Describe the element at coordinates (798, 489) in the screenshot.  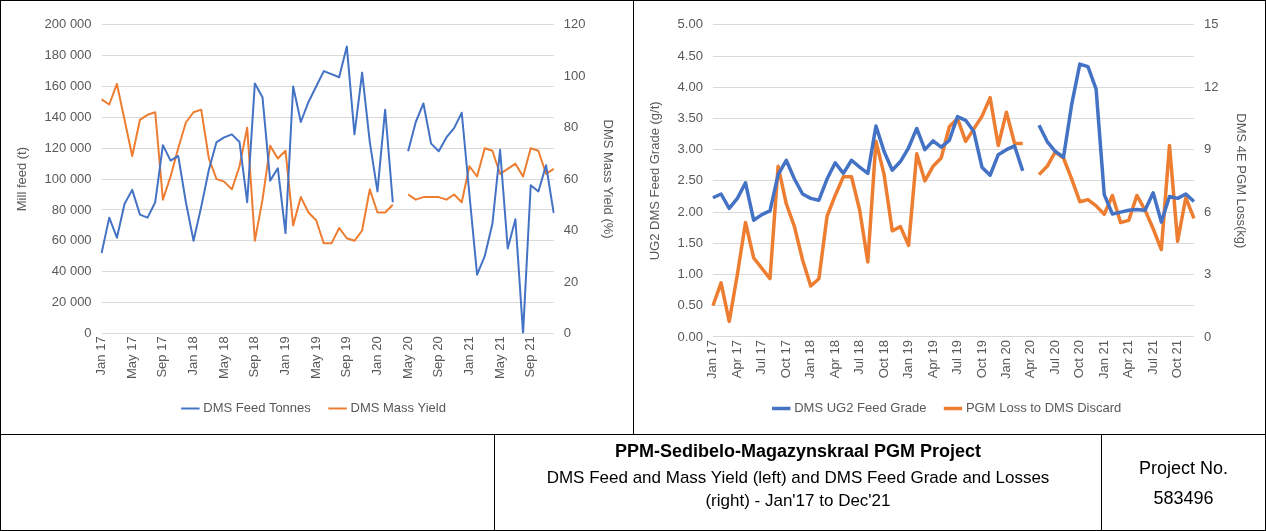
I see `text: DMS Feed and Mass Yield (left) and DMS Feed Grade and Losses (right) - Jan'17 to Dec'21` at that location.